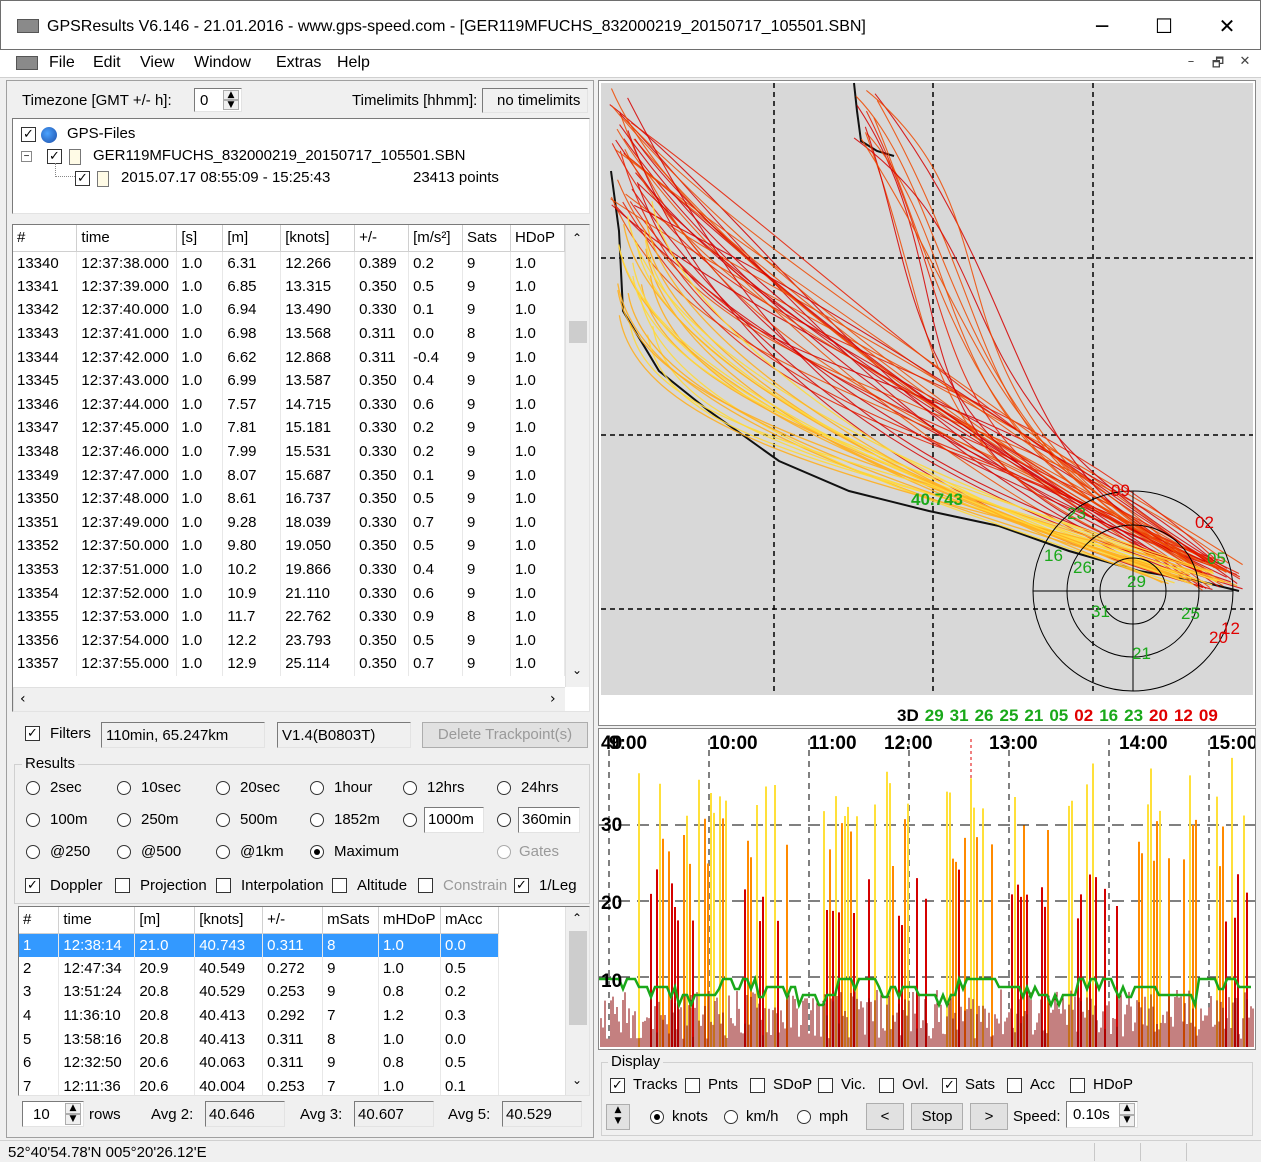 The height and width of the screenshot is (1162, 1261). I want to click on result-row: 2 12:47:34 20.9 40.549 0.272 9 1.0 0.5, so click(259, 968).